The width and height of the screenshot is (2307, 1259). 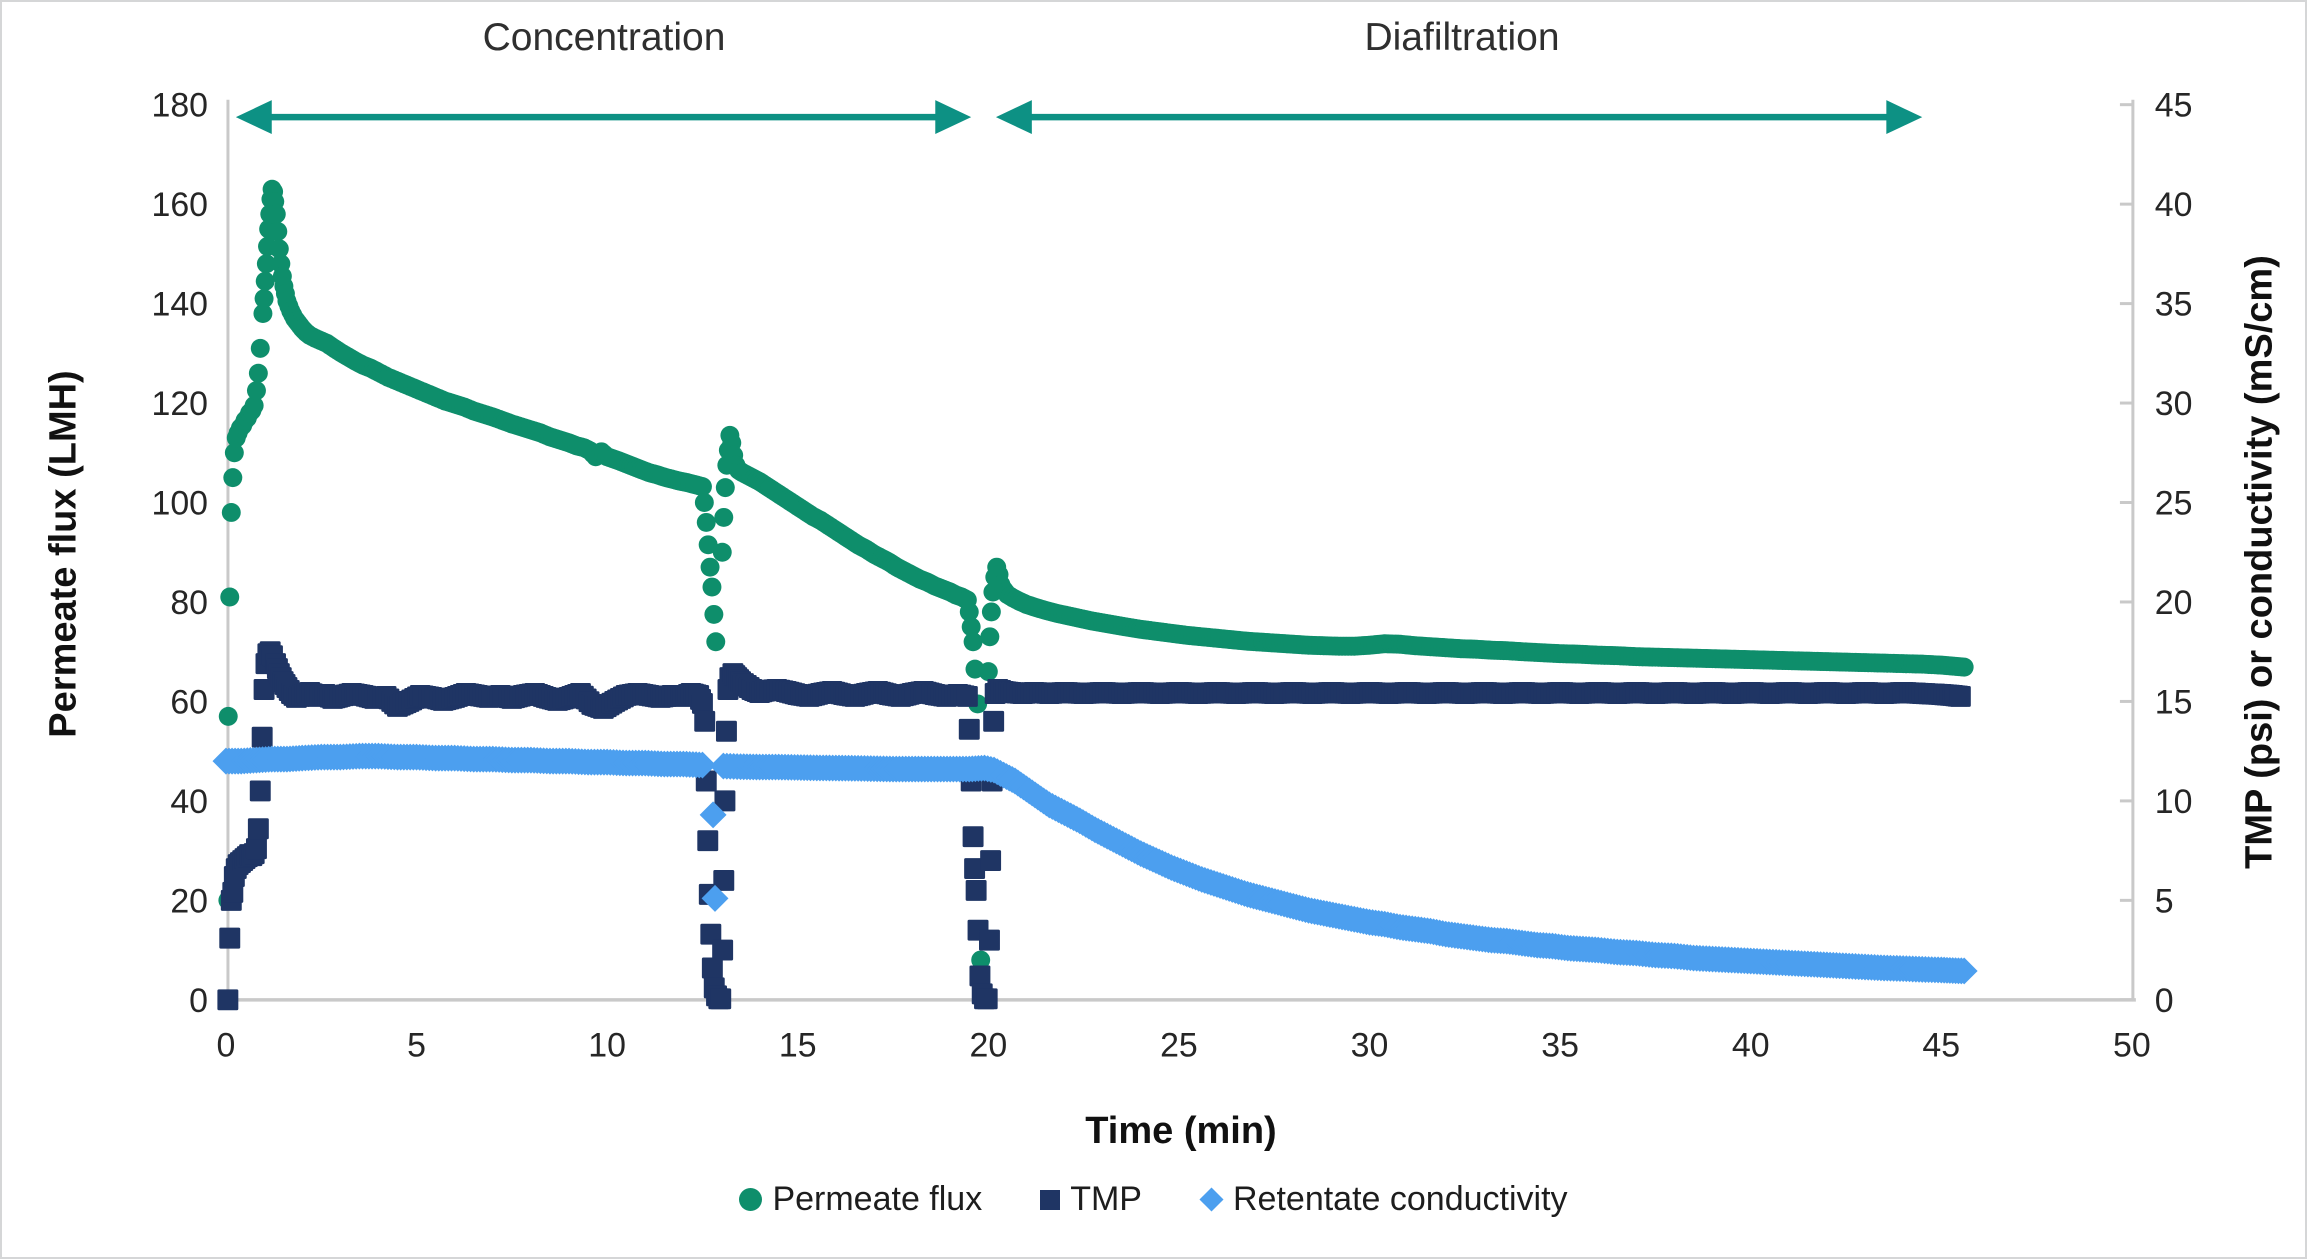 I want to click on svg-text: 140, so click(x=179, y=305).